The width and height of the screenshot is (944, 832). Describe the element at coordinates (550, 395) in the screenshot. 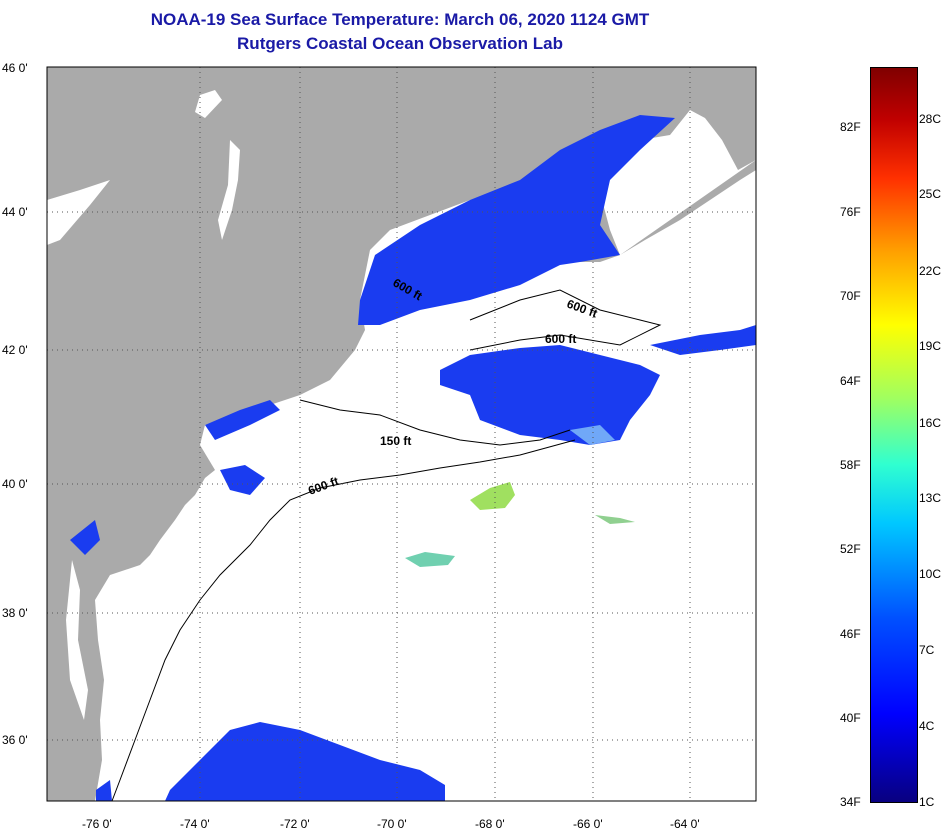

I see `sst-georges-bank` at that location.